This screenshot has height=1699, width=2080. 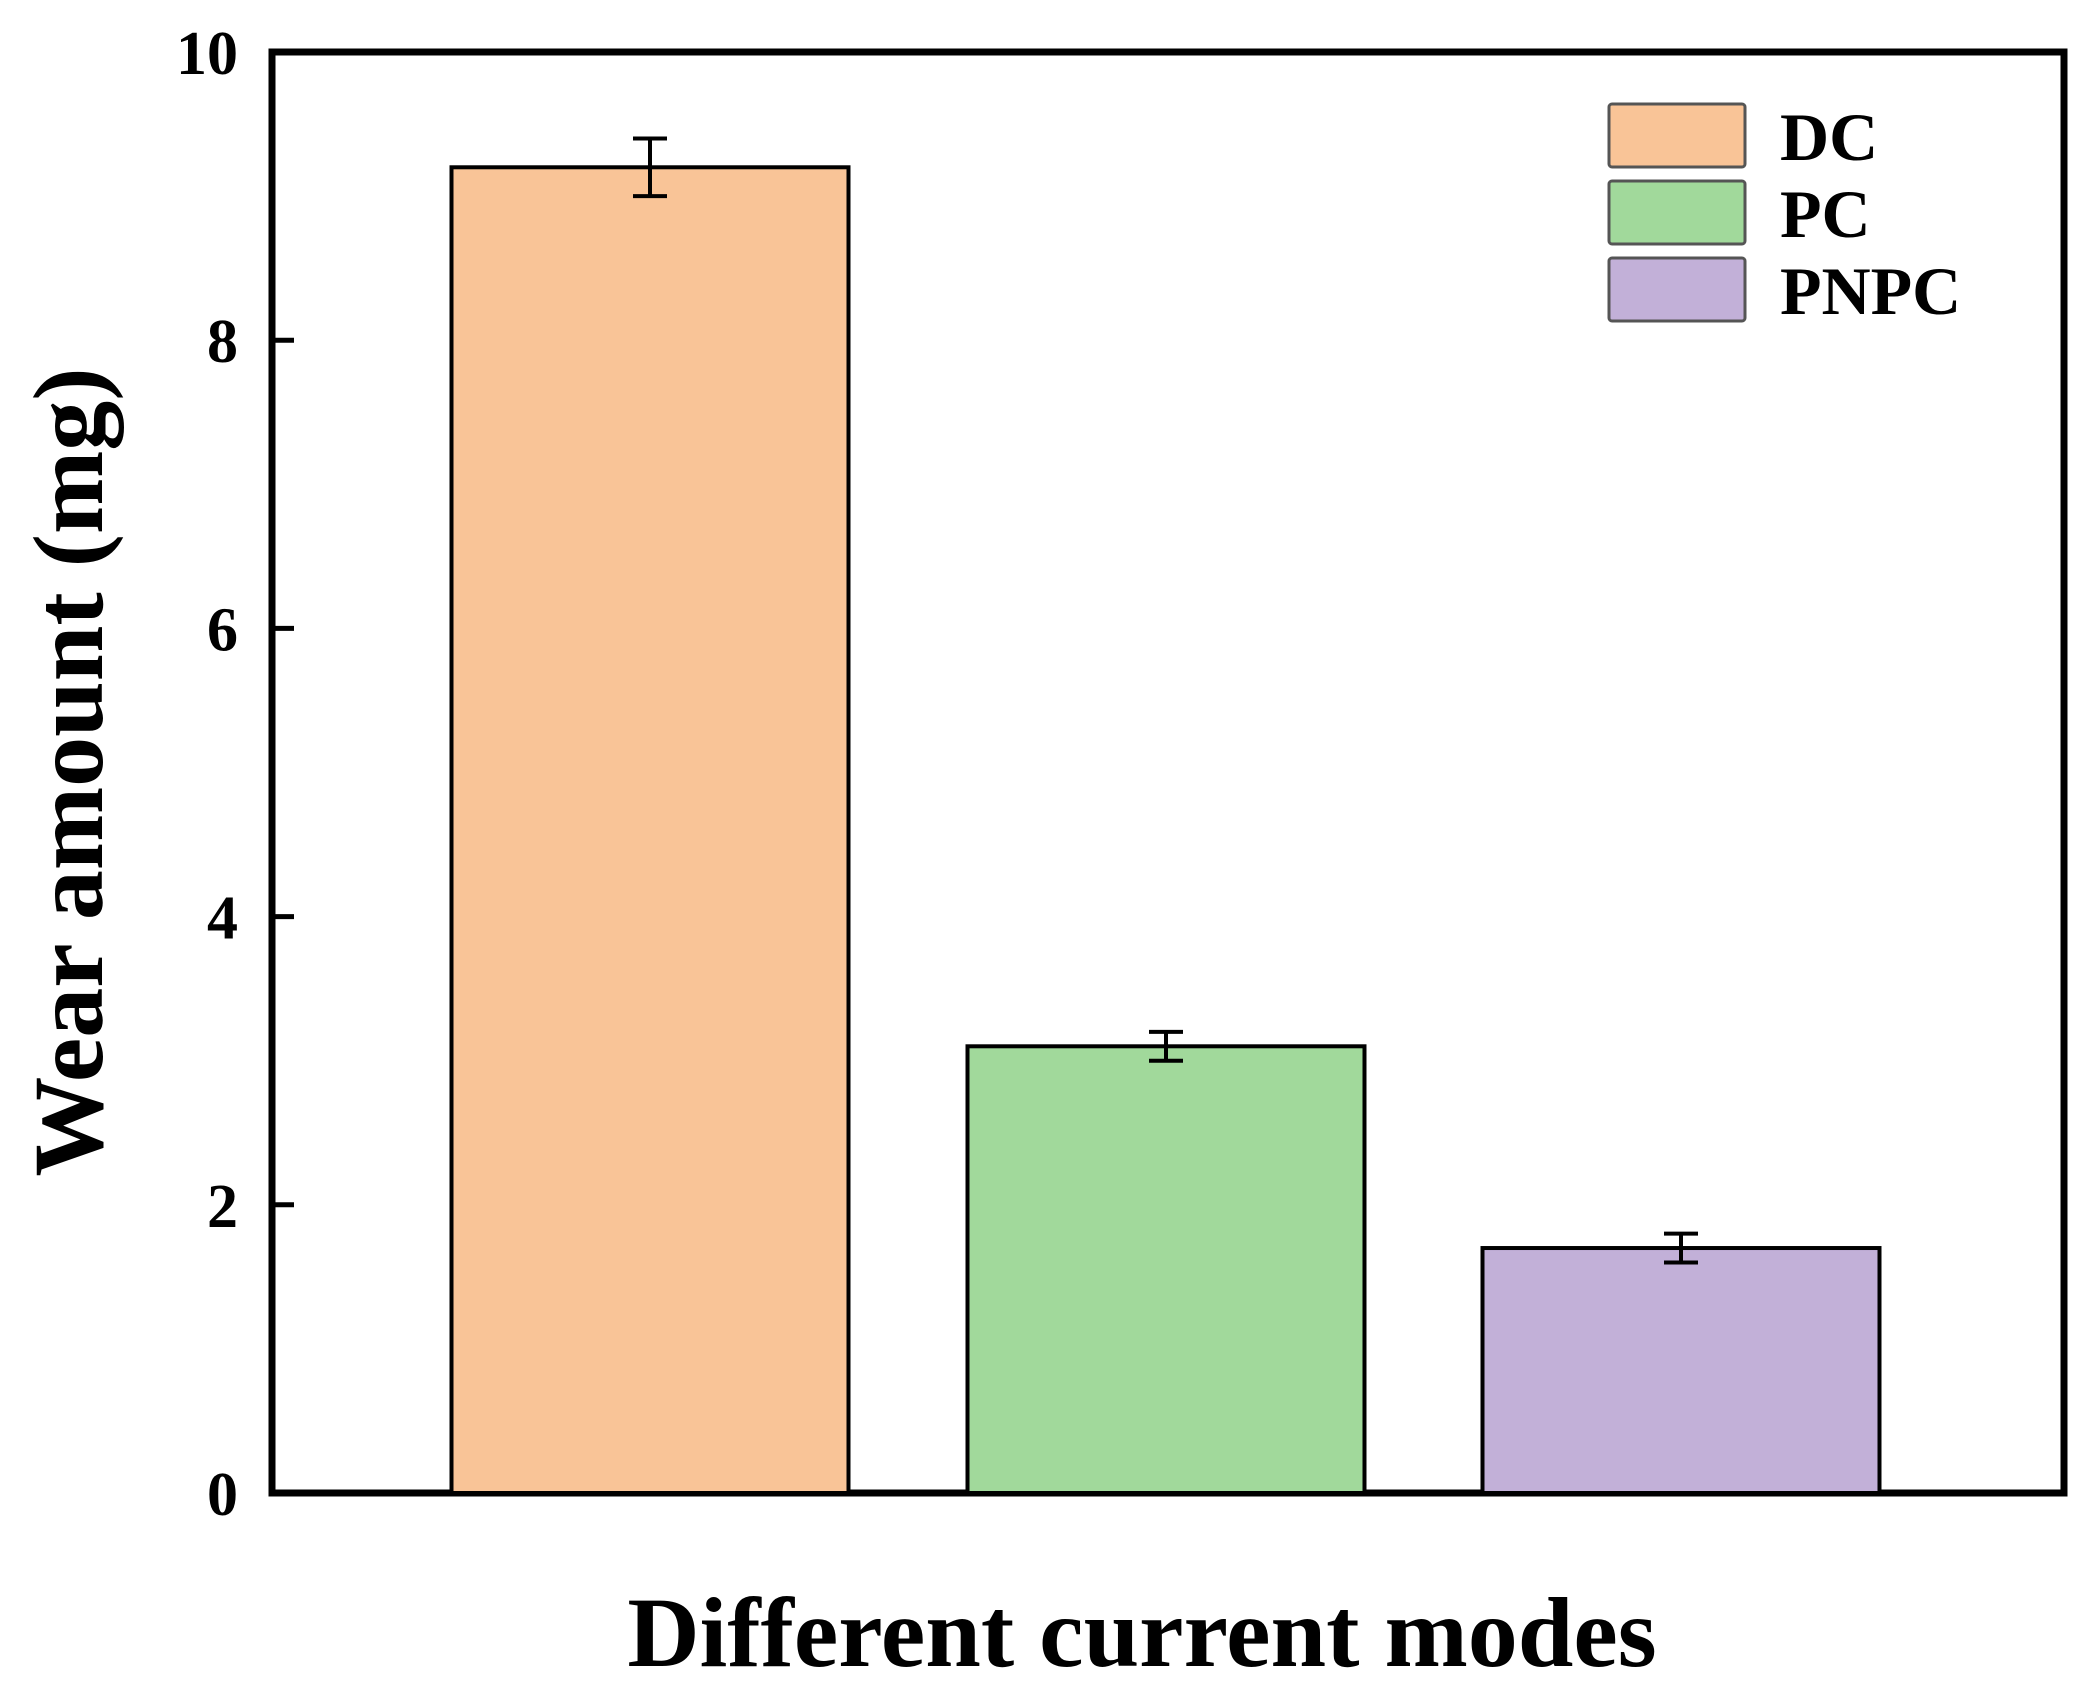 What do you see at coordinates (1166, 1046) in the screenshot?
I see `error-bar-pc` at bounding box center [1166, 1046].